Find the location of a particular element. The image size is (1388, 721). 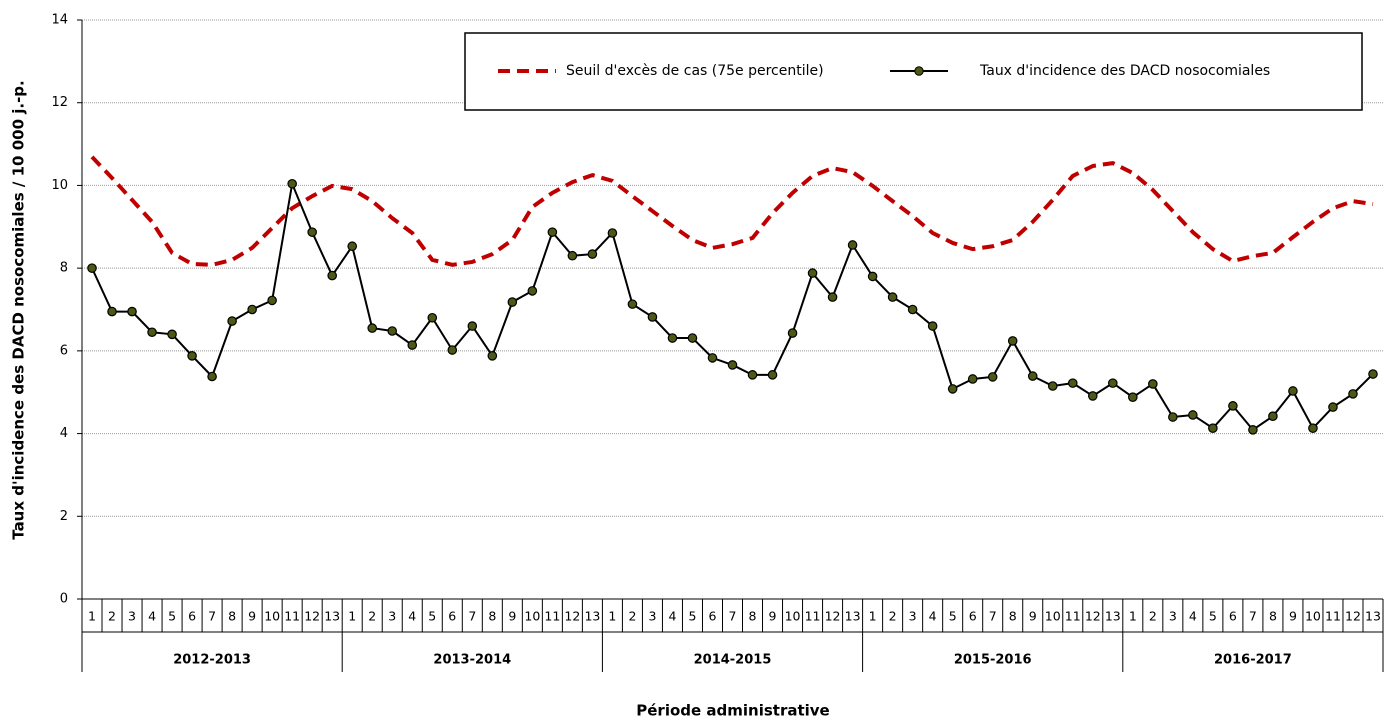

y-tick-label: 10 is located at coordinates (59, 185).